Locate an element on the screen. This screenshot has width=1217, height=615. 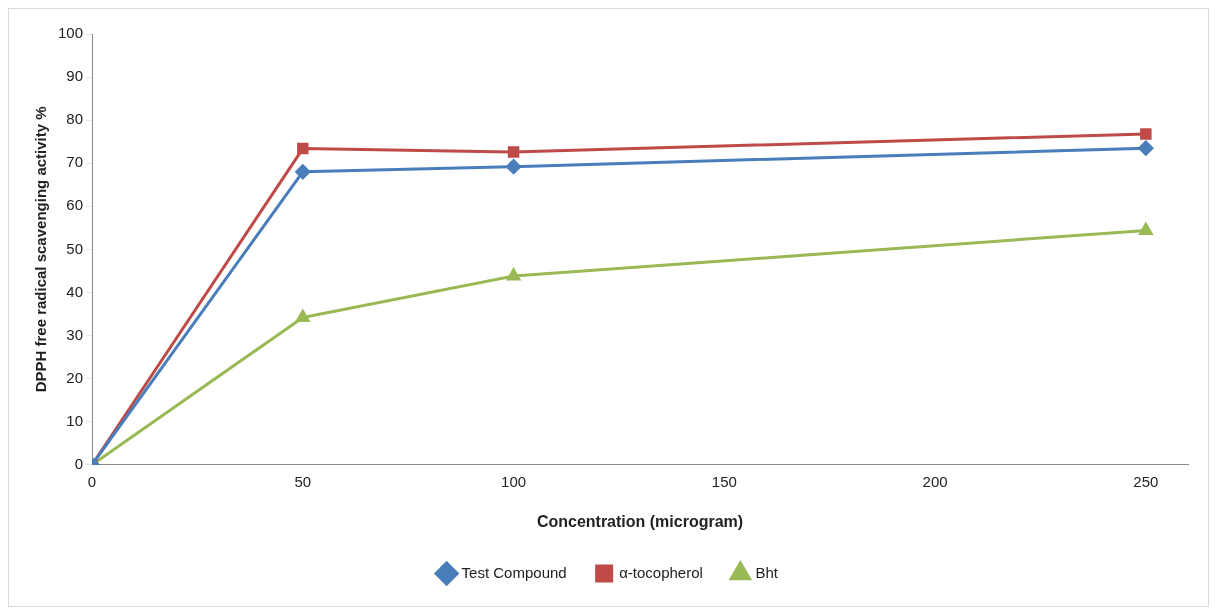
y-tick-label: 30 is located at coordinates (75, 334).